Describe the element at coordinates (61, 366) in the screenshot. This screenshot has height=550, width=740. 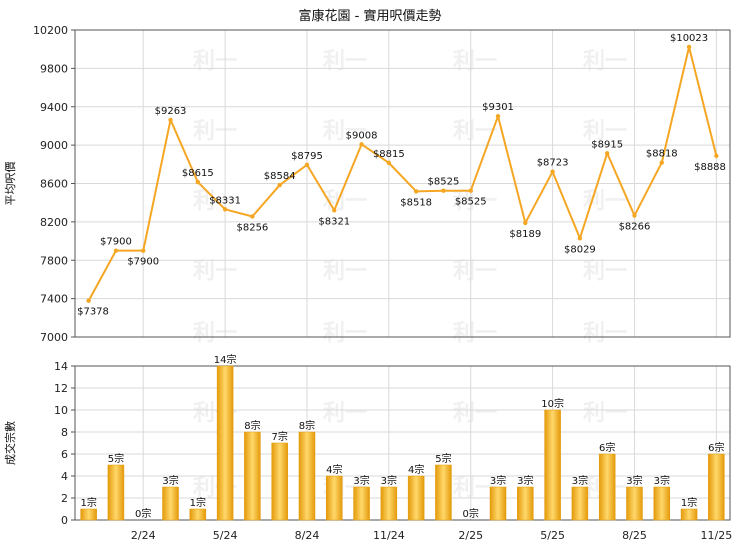
I see `volume-y-tick-label: 14` at that location.